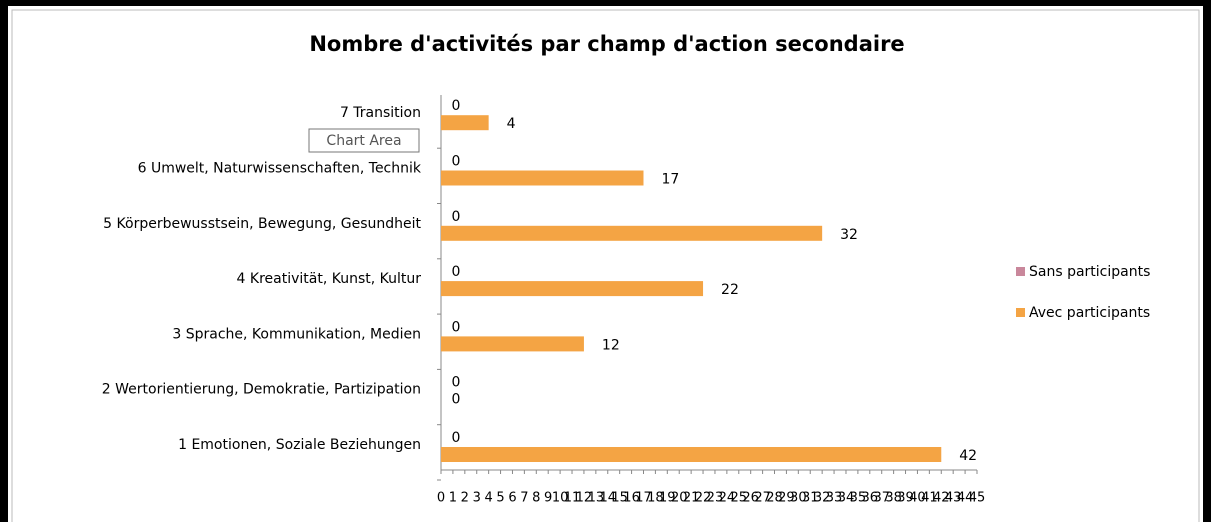  I want to click on x-tick-label: 34, so click(846, 498).